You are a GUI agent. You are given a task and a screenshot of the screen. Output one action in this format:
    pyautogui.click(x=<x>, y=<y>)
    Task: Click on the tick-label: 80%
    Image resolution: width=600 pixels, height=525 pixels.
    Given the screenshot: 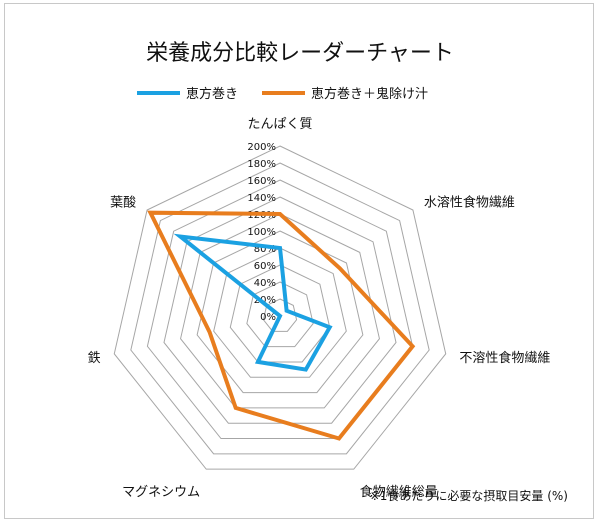 What is the action you would take?
    pyautogui.click(x=265, y=249)
    